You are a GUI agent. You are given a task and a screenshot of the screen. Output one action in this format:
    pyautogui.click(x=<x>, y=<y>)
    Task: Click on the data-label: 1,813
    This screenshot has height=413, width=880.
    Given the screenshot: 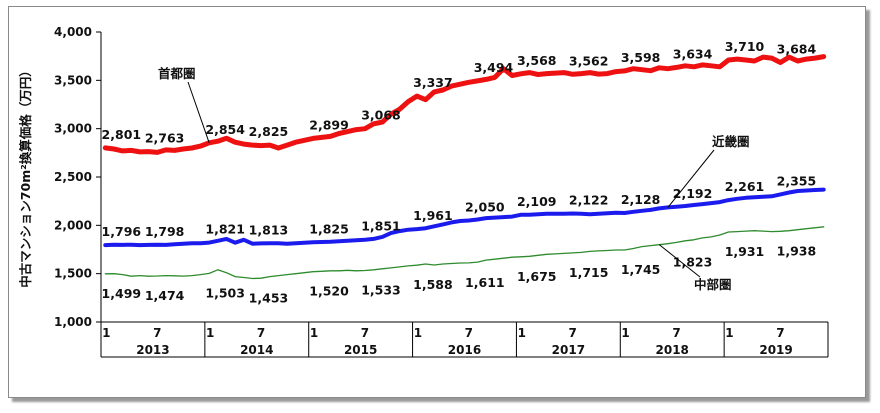 What is the action you would take?
    pyautogui.click(x=269, y=230)
    